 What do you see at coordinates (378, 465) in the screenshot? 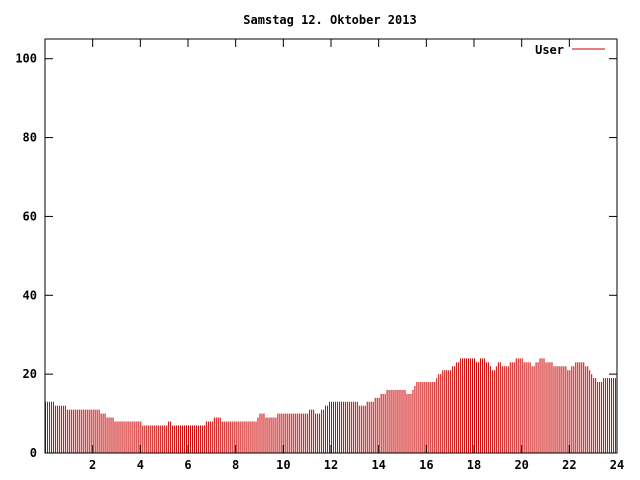
I see `x-tick-label: 14` at bounding box center [378, 465].